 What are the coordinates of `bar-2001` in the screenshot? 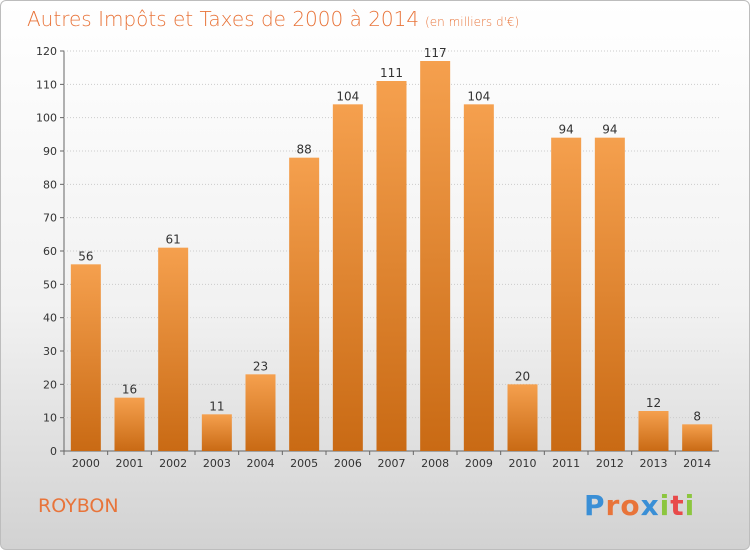 It's located at (129, 424).